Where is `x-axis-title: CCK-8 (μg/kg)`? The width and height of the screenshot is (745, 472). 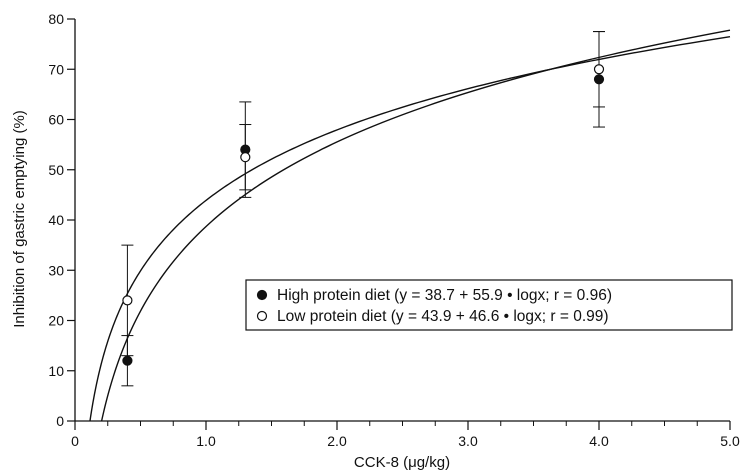 x-axis-title: CCK-8 (μg/kg) is located at coordinates (402, 462).